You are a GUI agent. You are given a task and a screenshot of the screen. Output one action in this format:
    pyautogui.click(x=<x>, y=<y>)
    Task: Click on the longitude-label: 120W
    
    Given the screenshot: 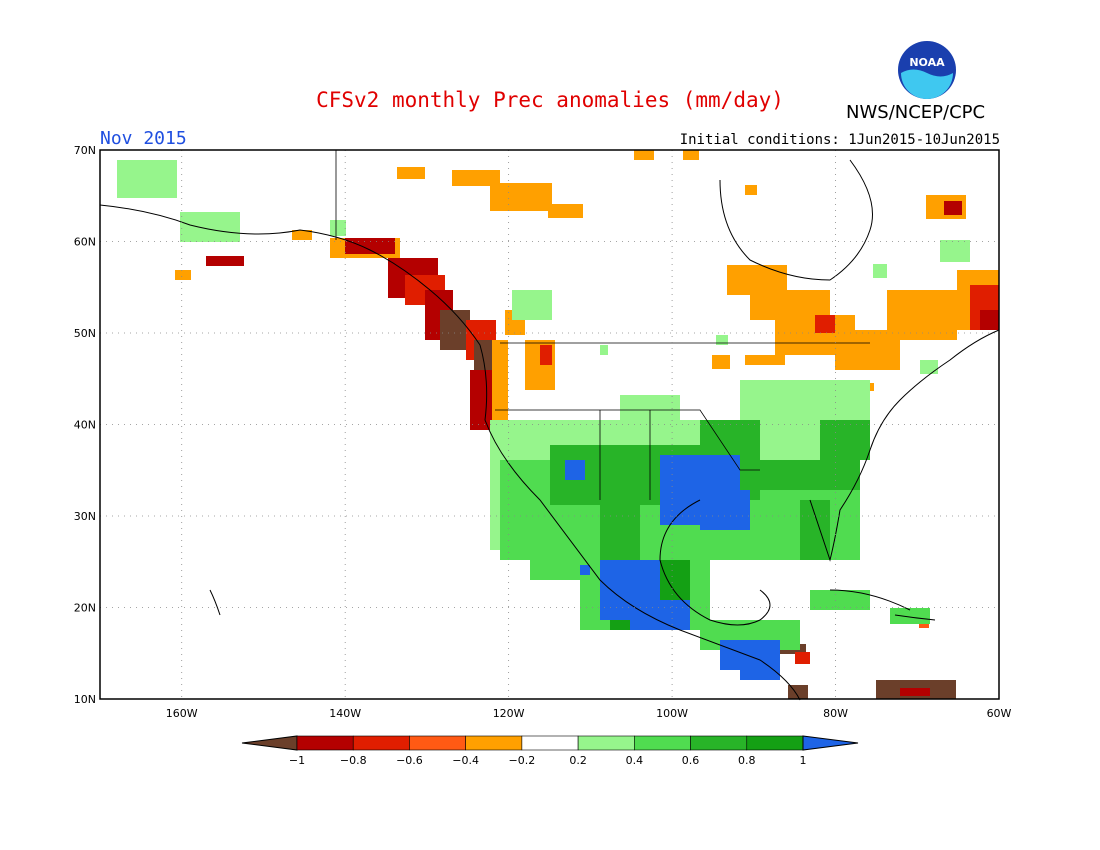 What is the action you would take?
    pyautogui.click(x=509, y=713)
    